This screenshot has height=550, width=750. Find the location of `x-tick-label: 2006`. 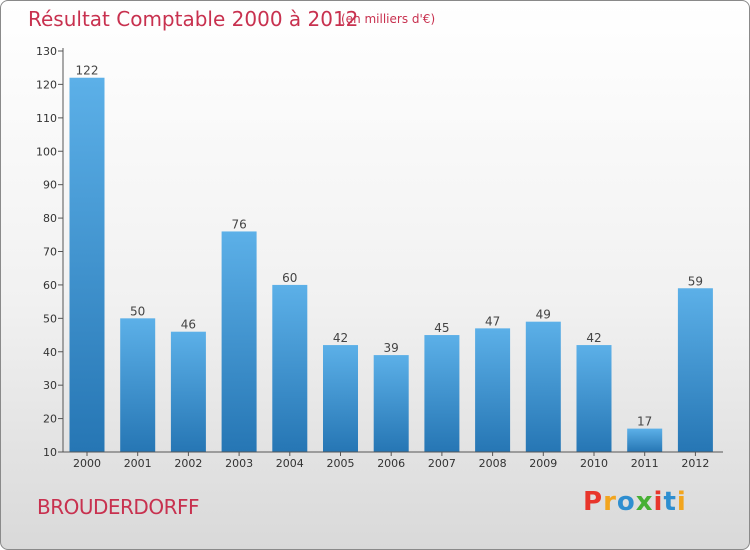

x-tick-label: 2006 is located at coordinates (391, 463).